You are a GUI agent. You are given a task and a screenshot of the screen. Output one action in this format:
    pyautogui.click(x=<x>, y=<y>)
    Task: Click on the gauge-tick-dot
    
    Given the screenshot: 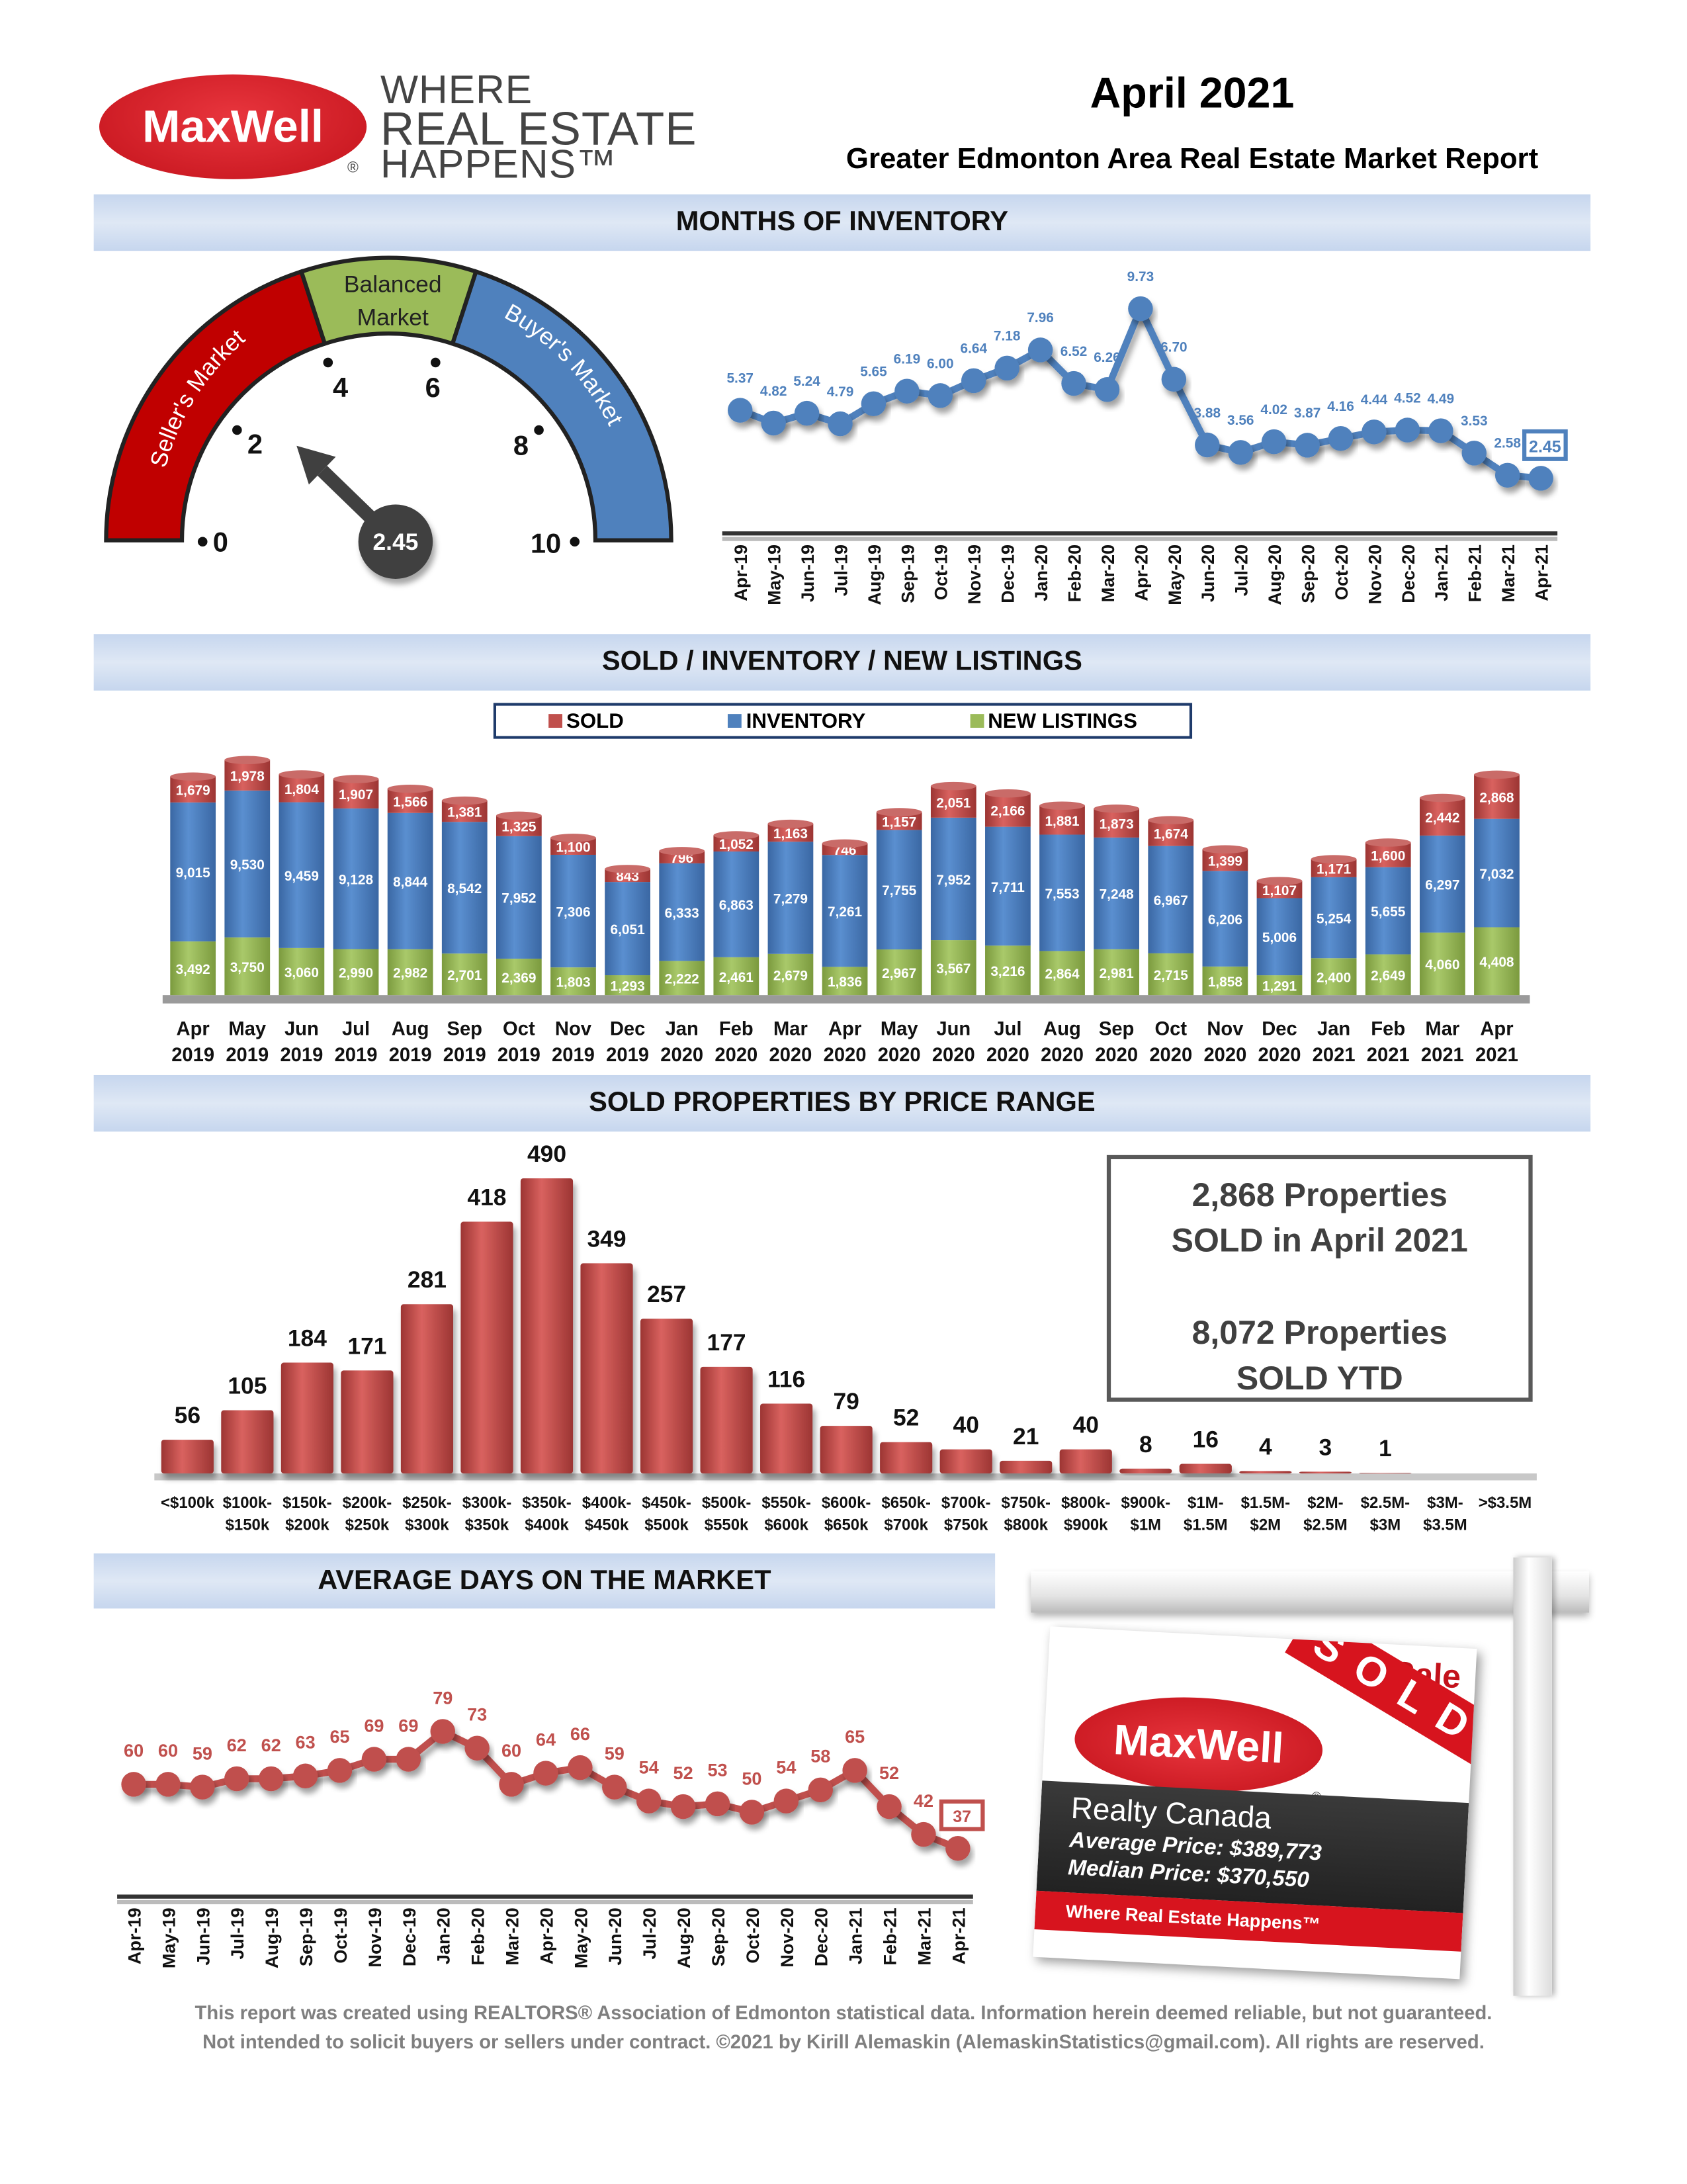 What is the action you would take?
    pyautogui.click(x=237, y=430)
    